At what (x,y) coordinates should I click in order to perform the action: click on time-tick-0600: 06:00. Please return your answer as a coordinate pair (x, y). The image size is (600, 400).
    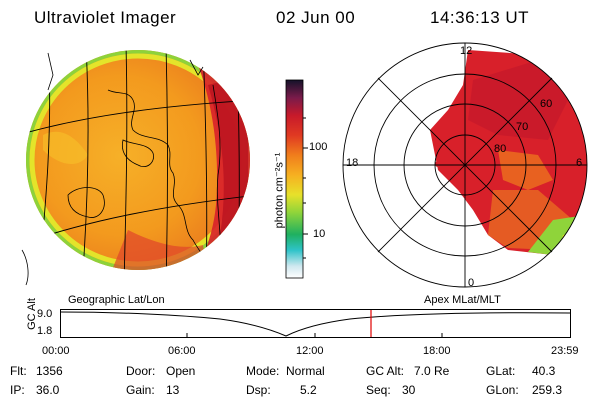
    Looking at the image, I should click on (182, 351).